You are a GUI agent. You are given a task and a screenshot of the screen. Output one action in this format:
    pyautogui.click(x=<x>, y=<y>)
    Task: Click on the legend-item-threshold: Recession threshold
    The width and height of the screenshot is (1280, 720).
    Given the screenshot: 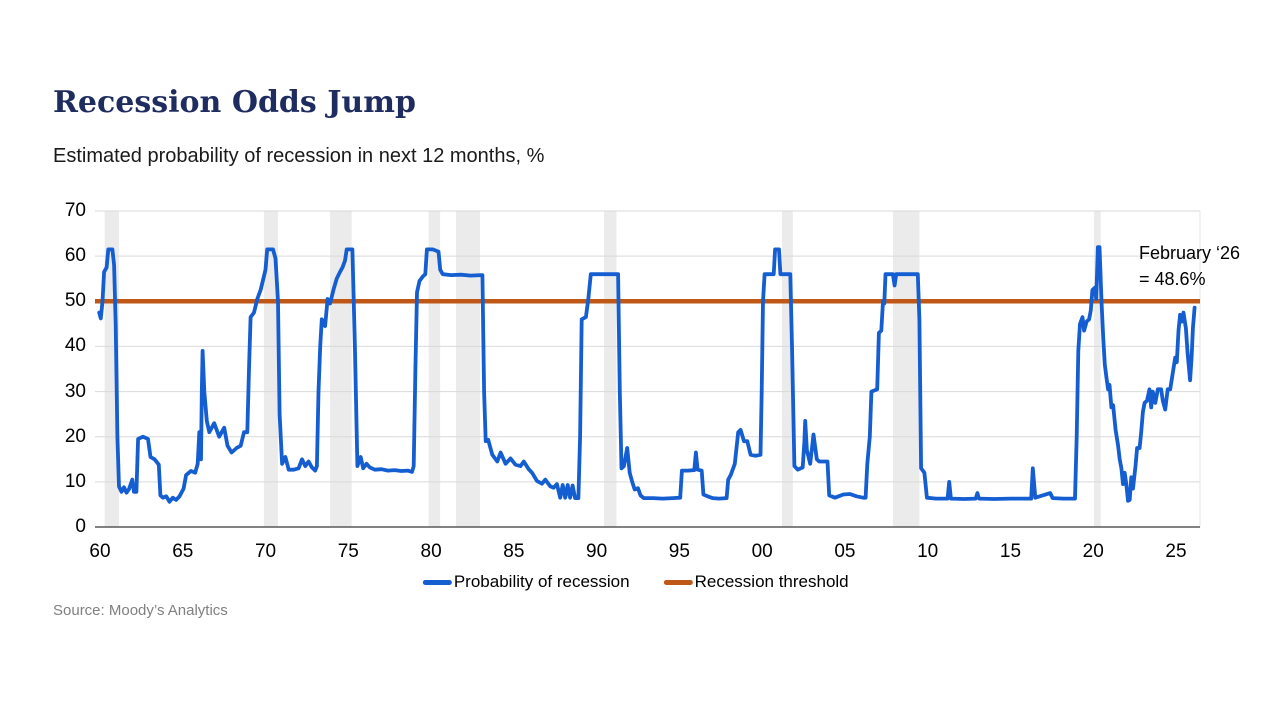 What is the action you would take?
    pyautogui.click(x=756, y=582)
    